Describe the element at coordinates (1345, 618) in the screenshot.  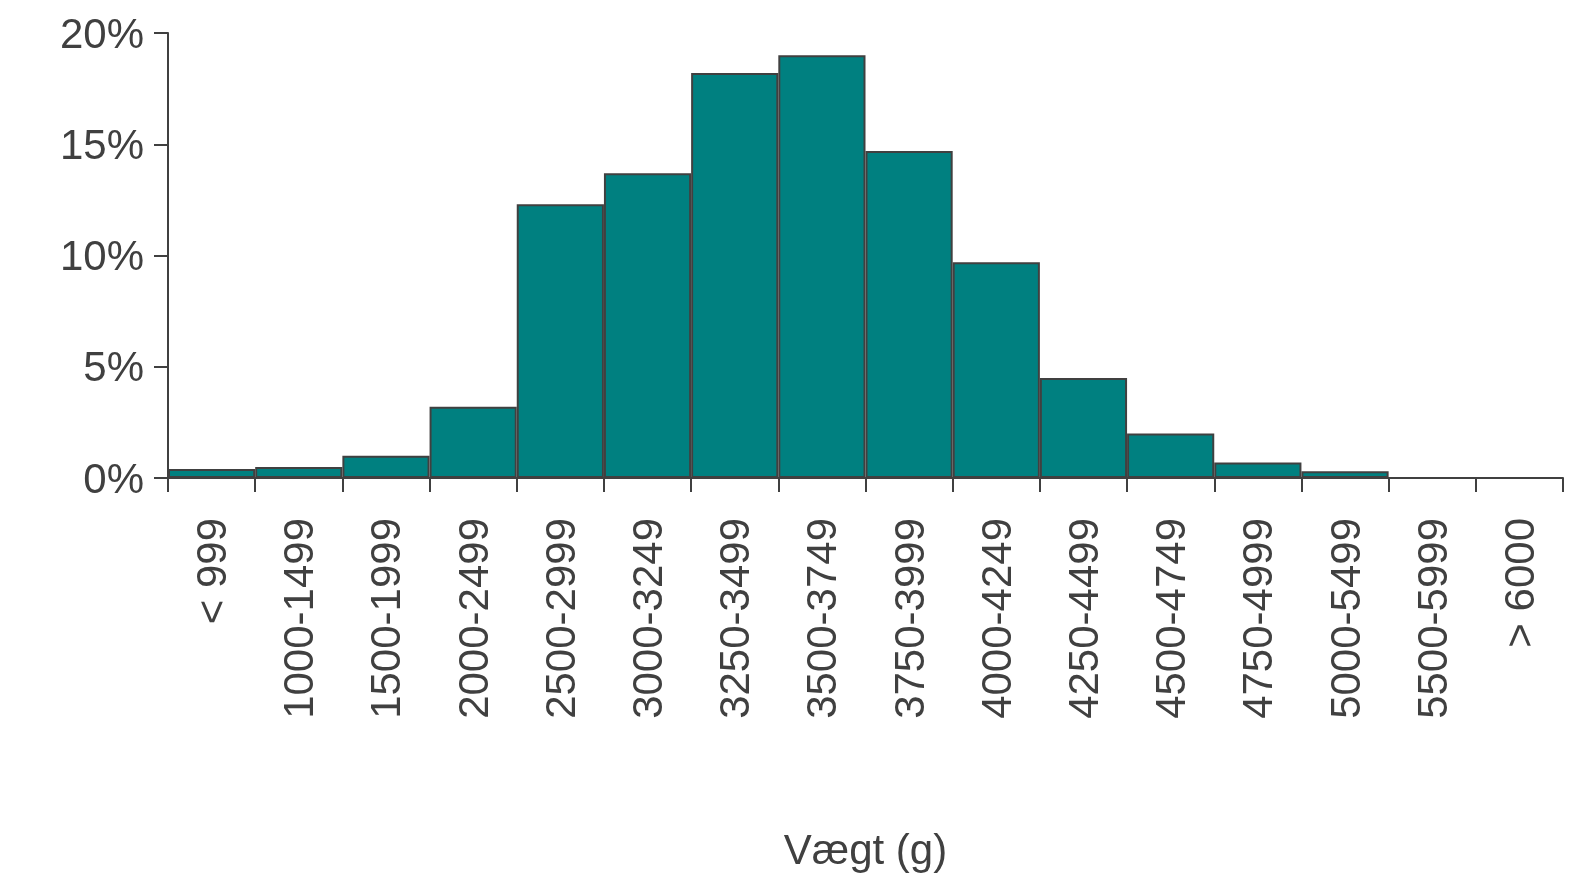
I see `x-tick-label: 5000-5499` at that location.